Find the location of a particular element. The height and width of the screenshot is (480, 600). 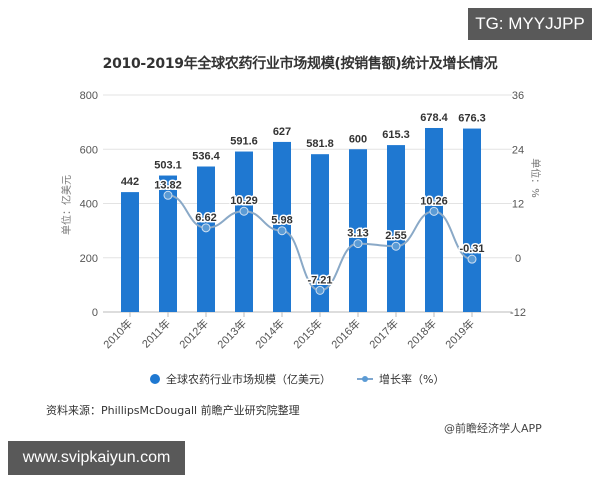

bar-value-label: 676.3 is located at coordinates (472, 119).